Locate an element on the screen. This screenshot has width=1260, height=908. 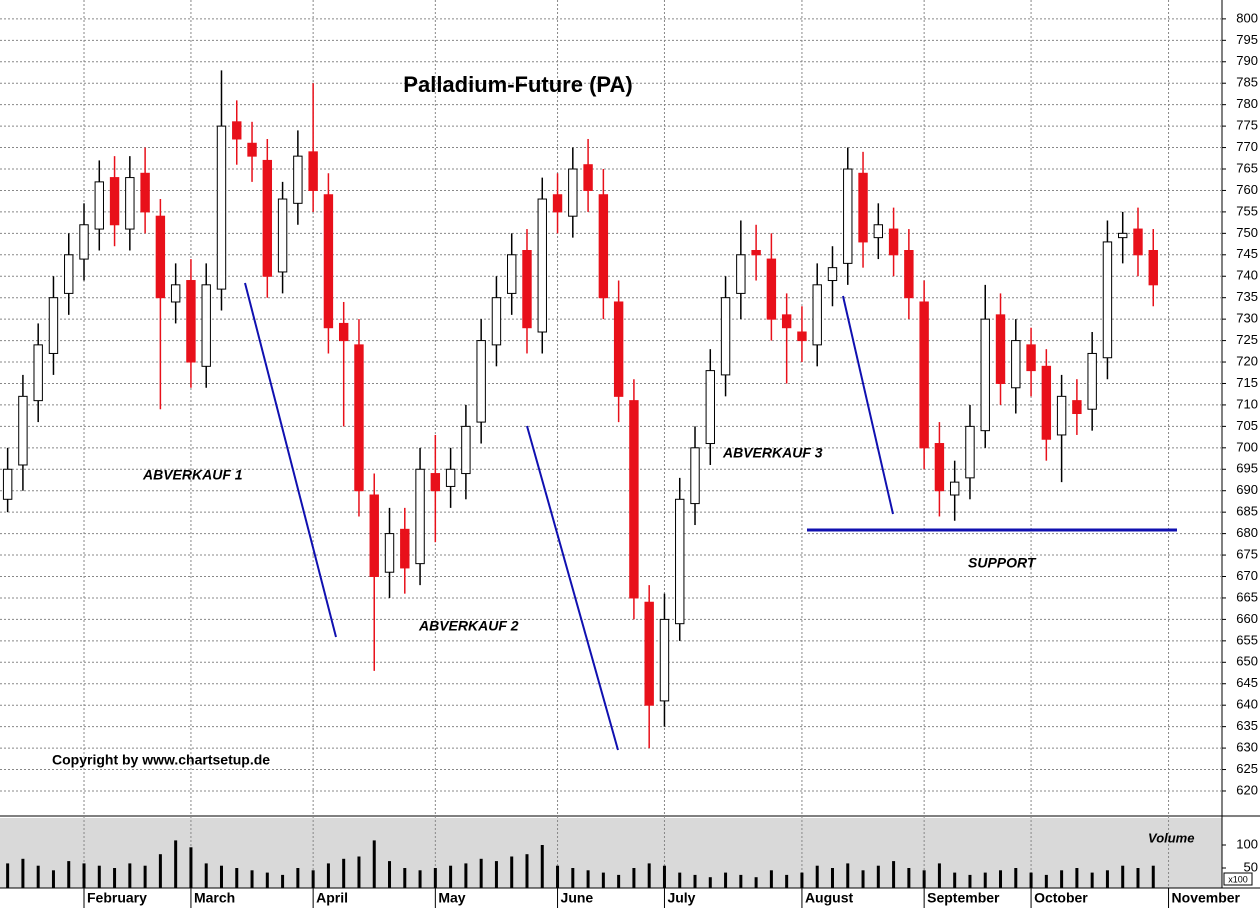
x-tick-label: July is located at coordinates (681, 898).